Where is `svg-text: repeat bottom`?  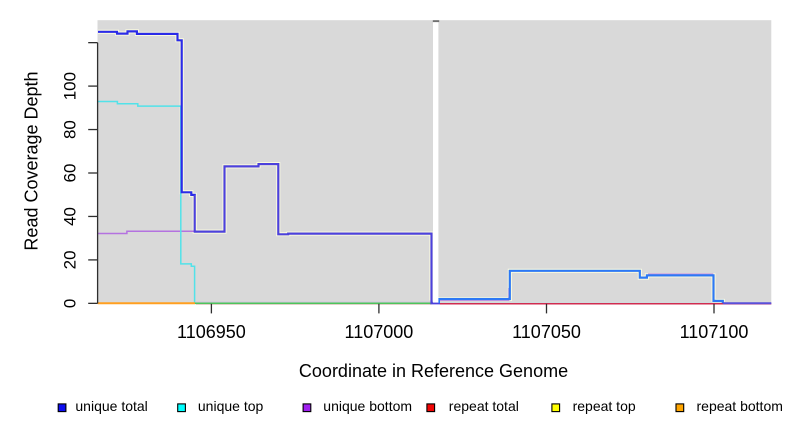 svg-text: repeat bottom is located at coordinates (740, 406).